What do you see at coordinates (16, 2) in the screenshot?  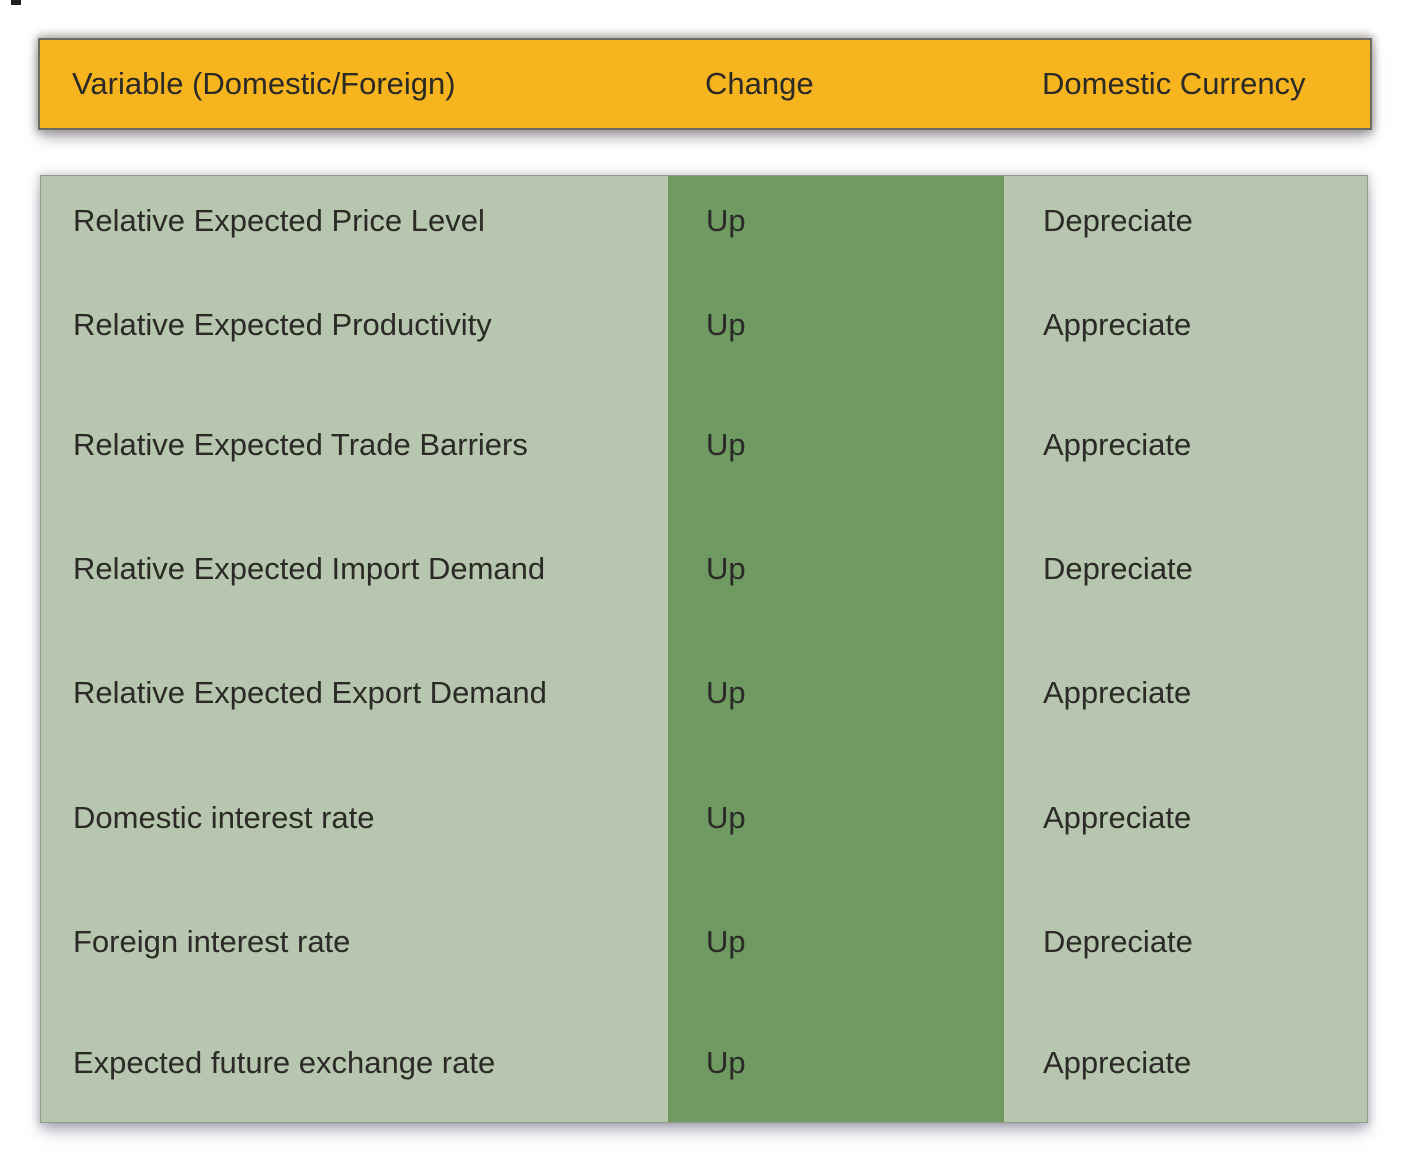 I see `scan-artifact-mark` at bounding box center [16, 2].